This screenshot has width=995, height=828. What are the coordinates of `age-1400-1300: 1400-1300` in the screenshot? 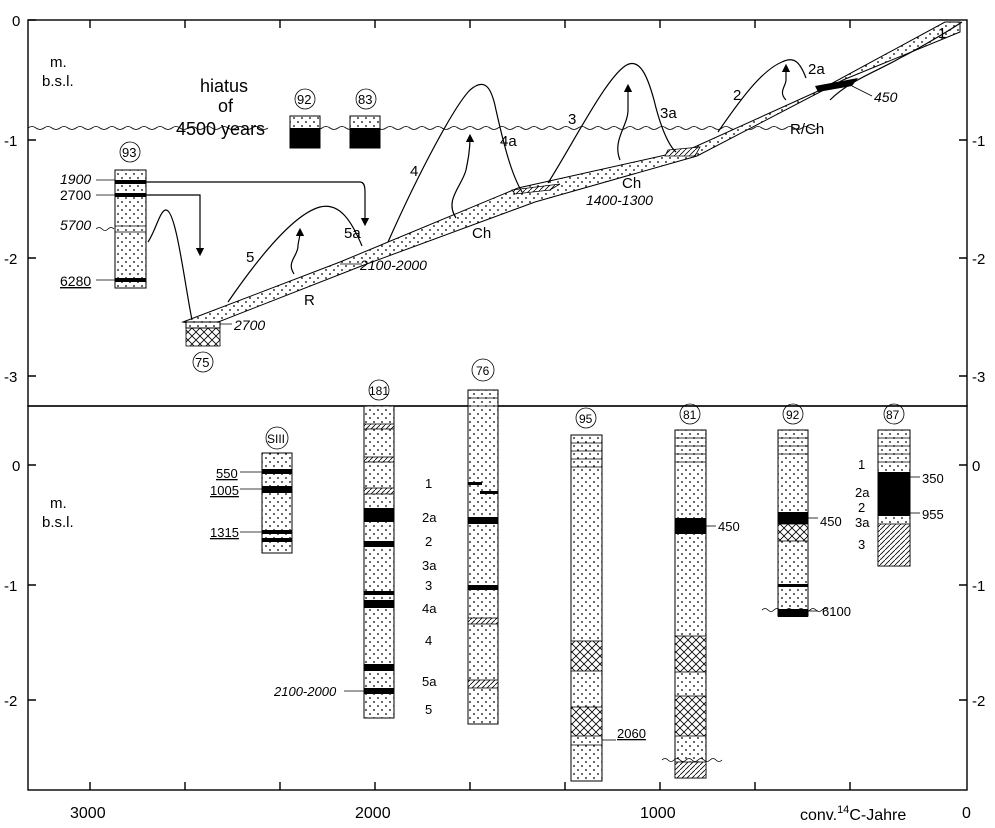 It's located at (619, 200).